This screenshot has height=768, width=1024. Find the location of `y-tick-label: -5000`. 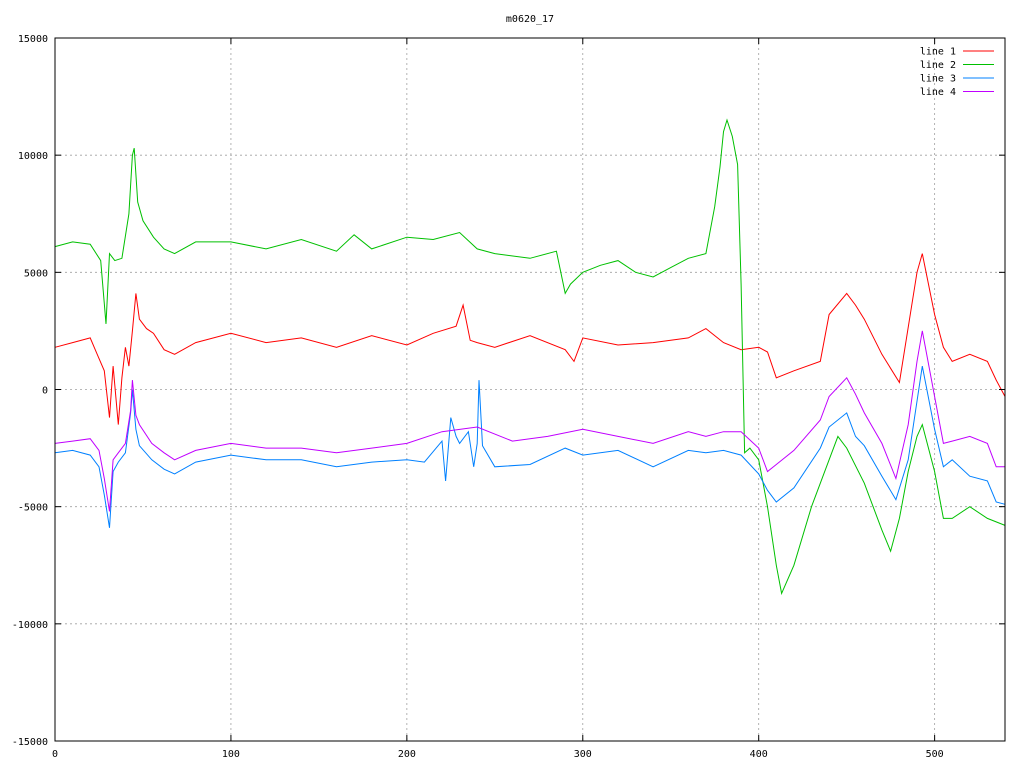

y-tick-label: -5000 is located at coordinates (33, 508).